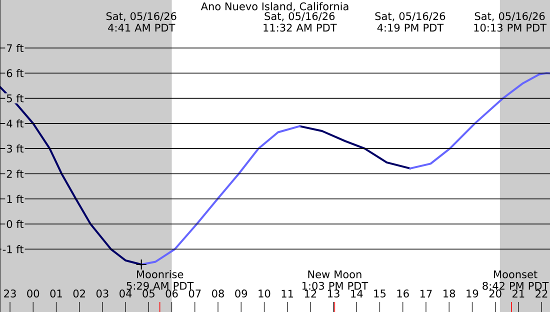 This screenshot has width=550, height=312. What do you see at coordinates (194, 294) in the screenshot?
I see `x-tick-label: 07` at bounding box center [194, 294].